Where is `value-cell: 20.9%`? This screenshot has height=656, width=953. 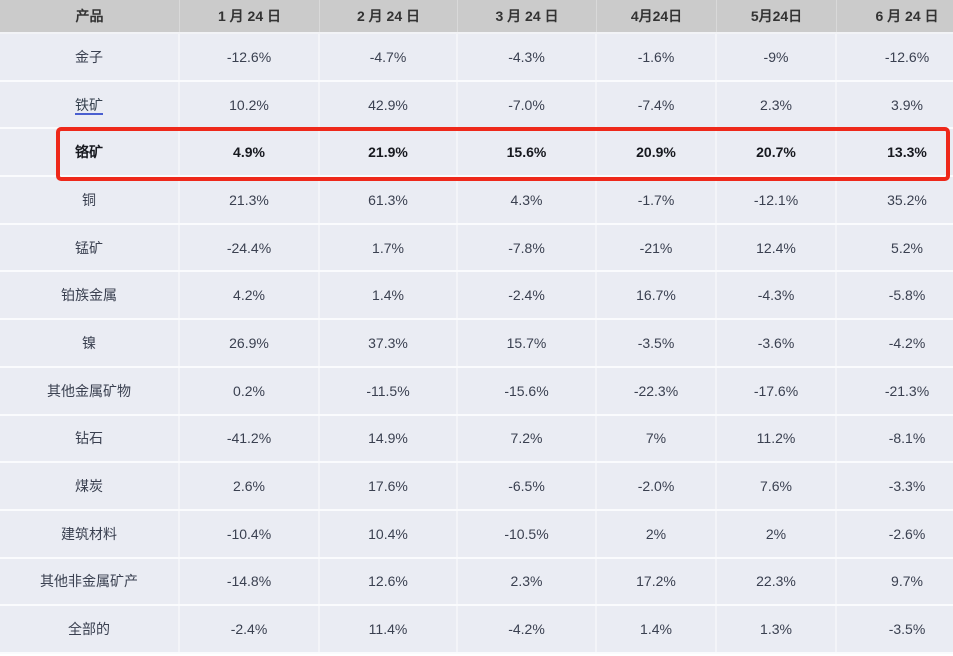
value-cell: 20.9% is located at coordinates (657, 152).